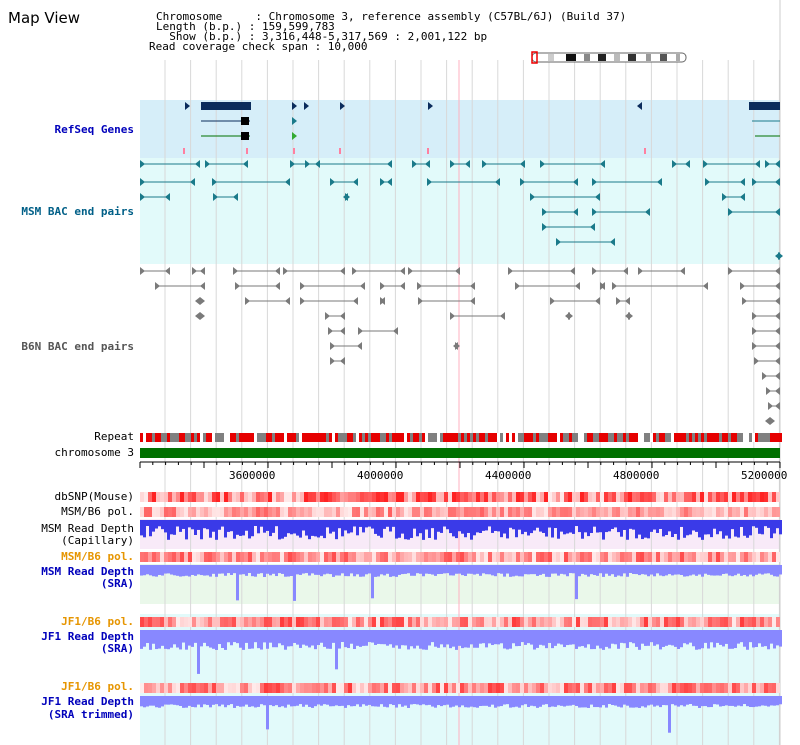  Describe the element at coordinates (534, 57) in the screenshot. I see `ideogram-position-marker` at that location.